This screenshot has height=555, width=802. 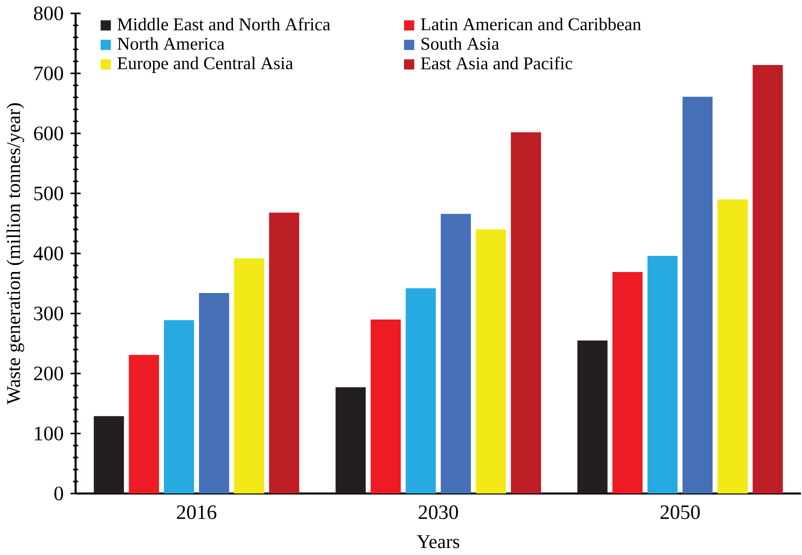 What do you see at coordinates (171, 43) in the screenshot?
I see `legend-label: North America` at bounding box center [171, 43].